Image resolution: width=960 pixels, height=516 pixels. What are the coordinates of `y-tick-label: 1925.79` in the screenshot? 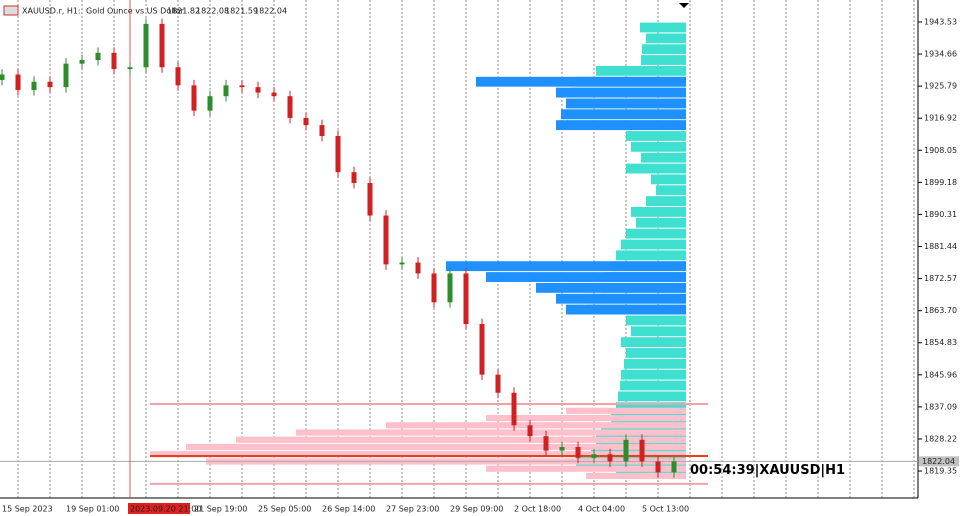 It's located at (940, 86).